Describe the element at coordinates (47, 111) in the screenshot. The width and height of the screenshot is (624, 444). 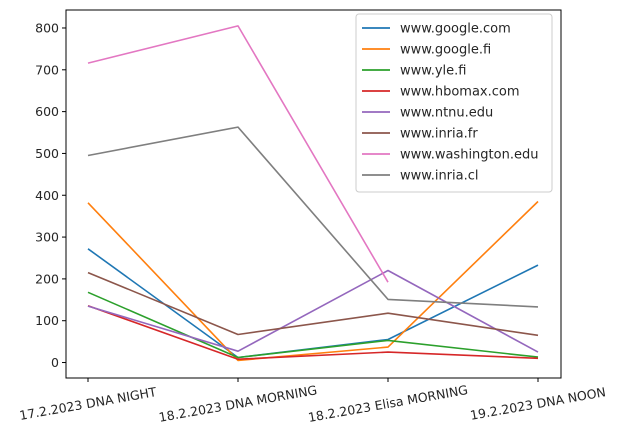
I see `y-tick-label: 600` at that location.